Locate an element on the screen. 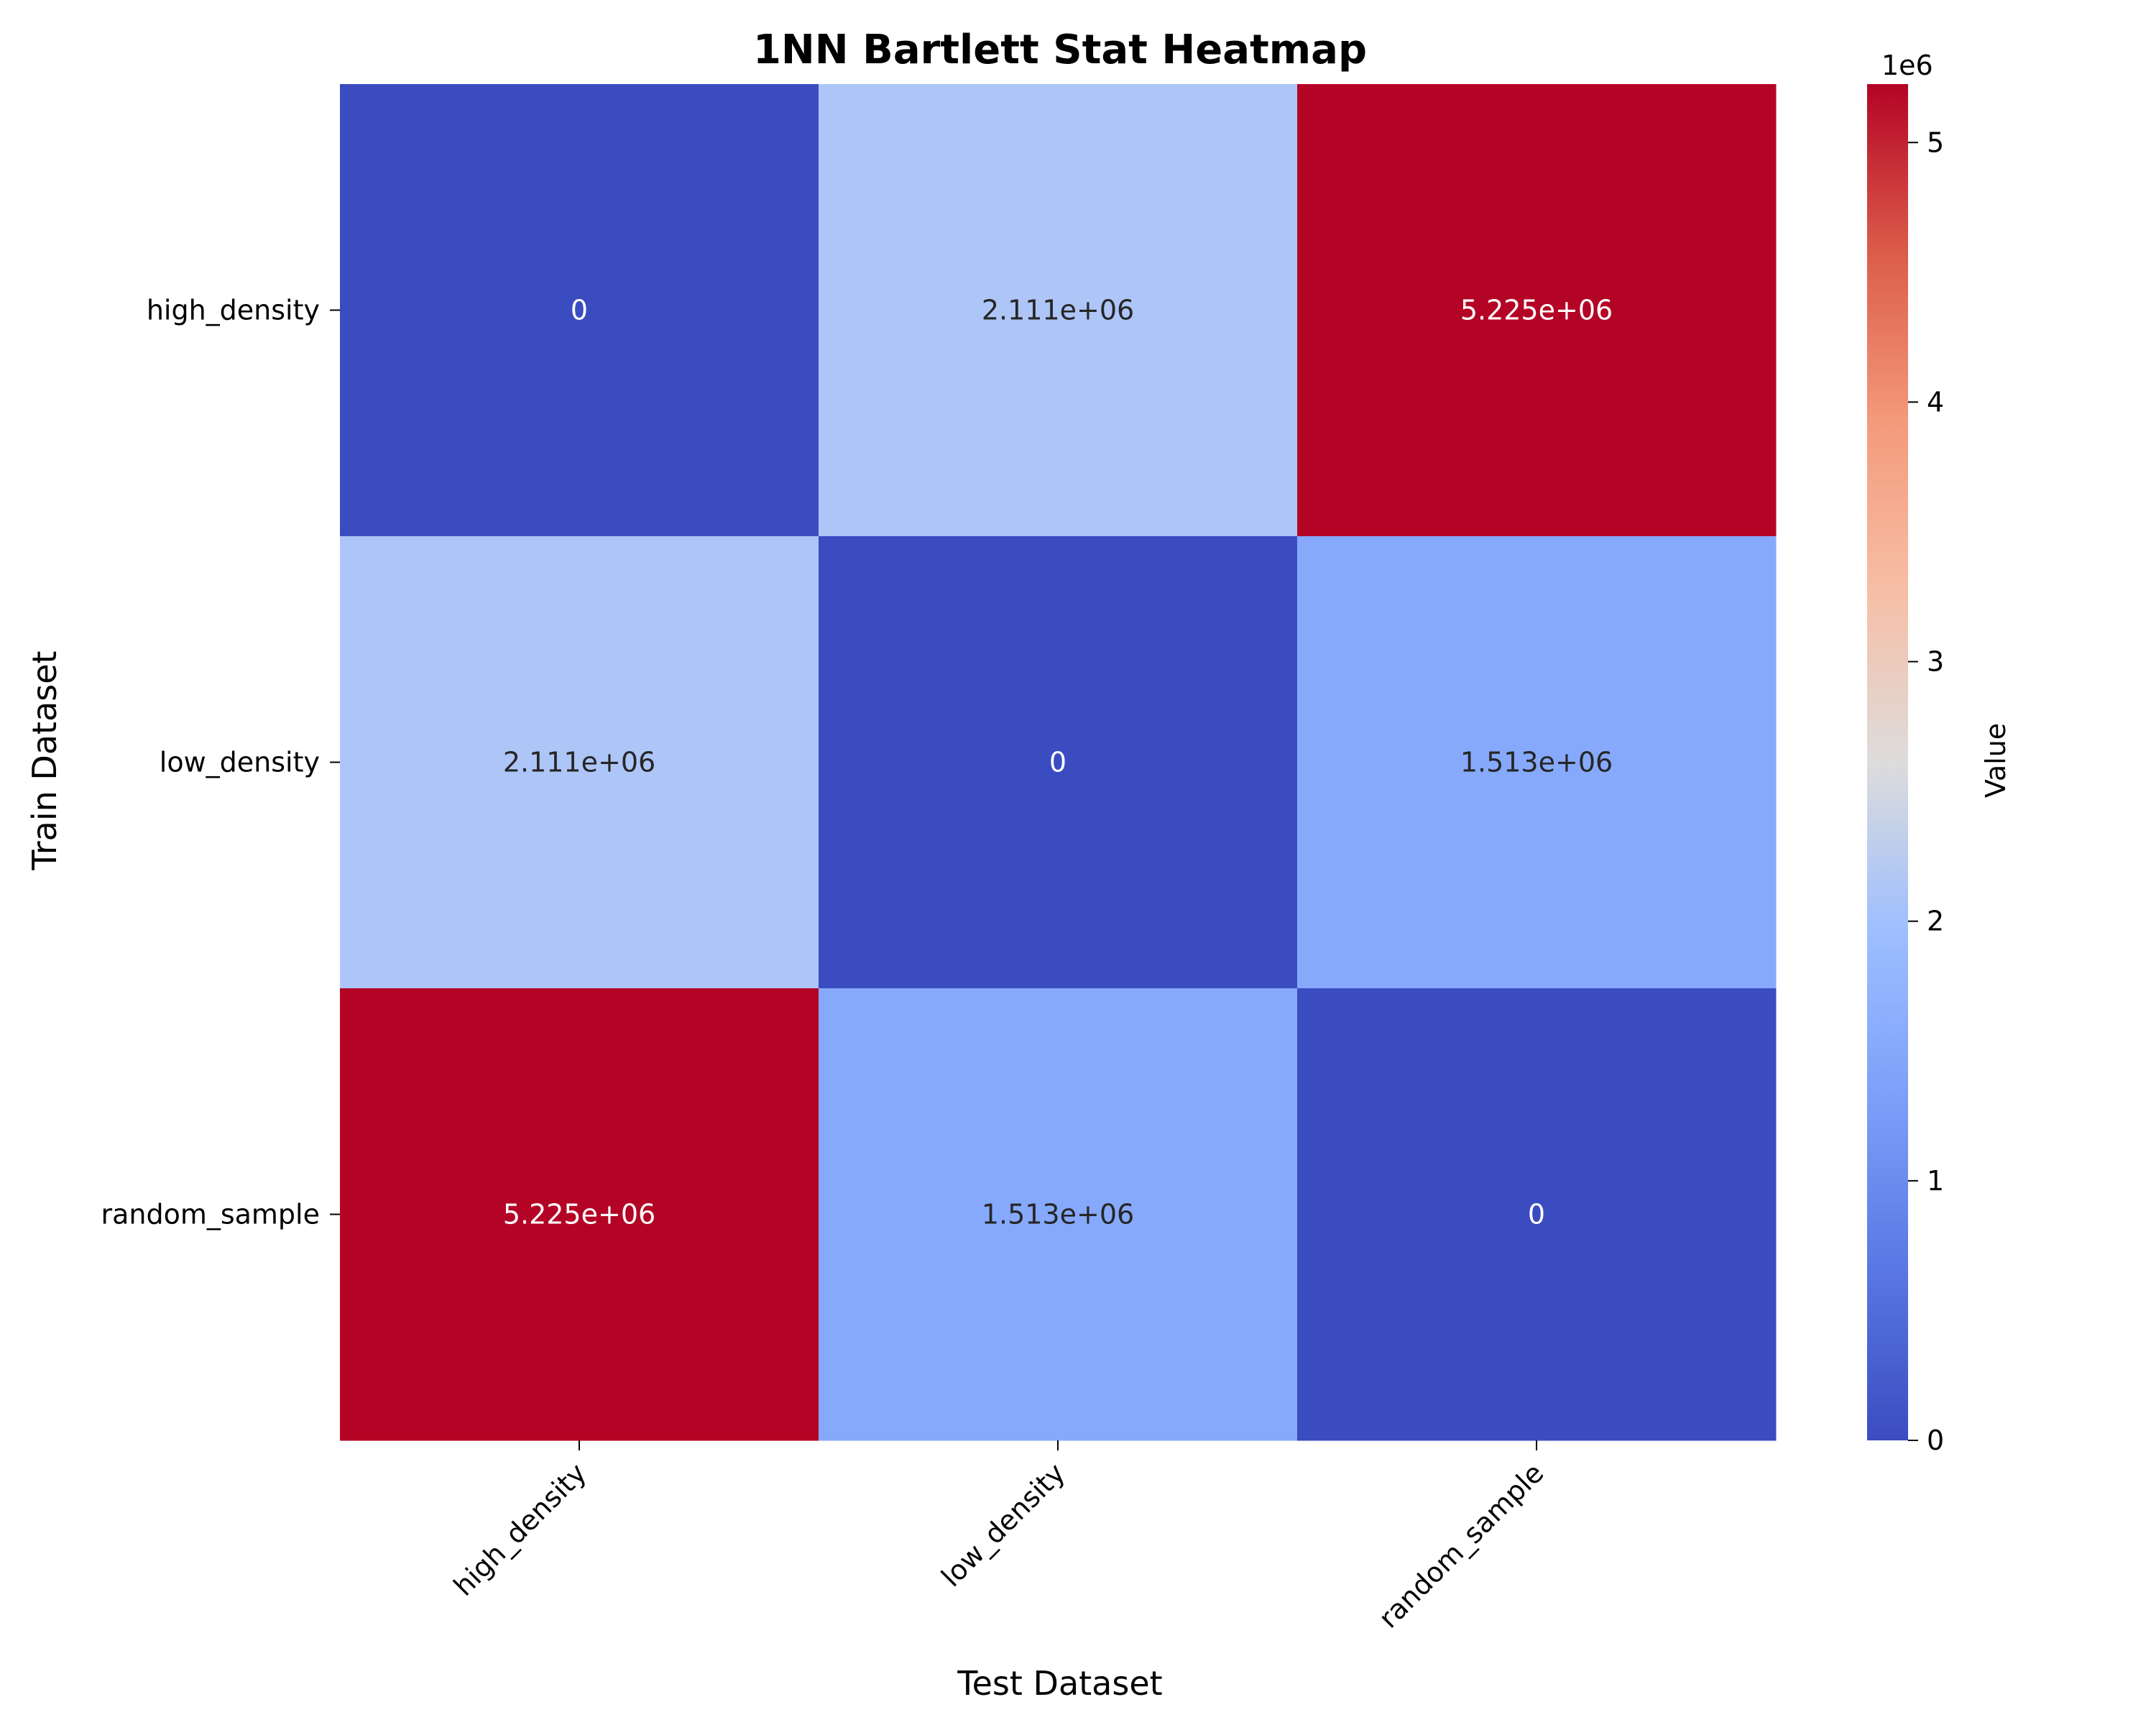 This screenshot has height=1725, width=2156. colorbar is located at coordinates (1887, 762).